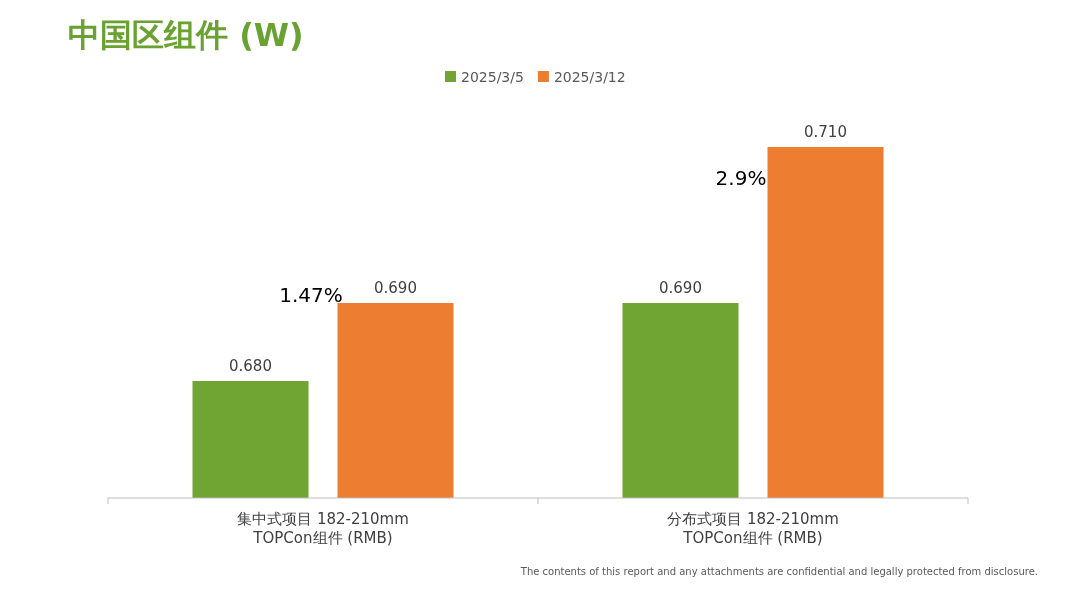 This screenshot has height=608, width=1080. I want to click on text: The contents of this report and any attachments are confidential and legally protected from disclosure., so click(778, 571).